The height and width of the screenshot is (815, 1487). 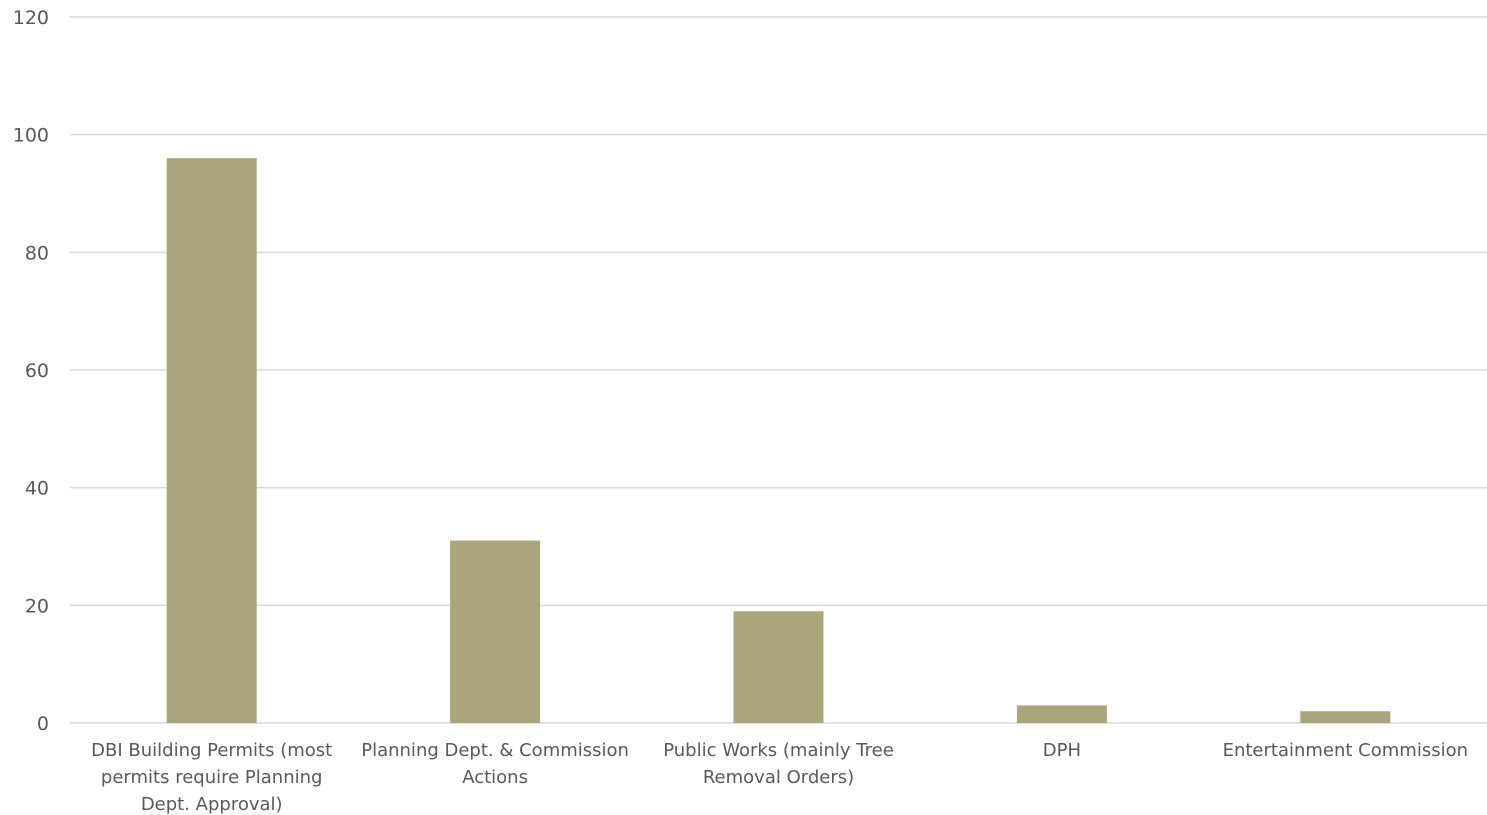 I want to click on y-tick-label: 80, so click(x=37, y=253).